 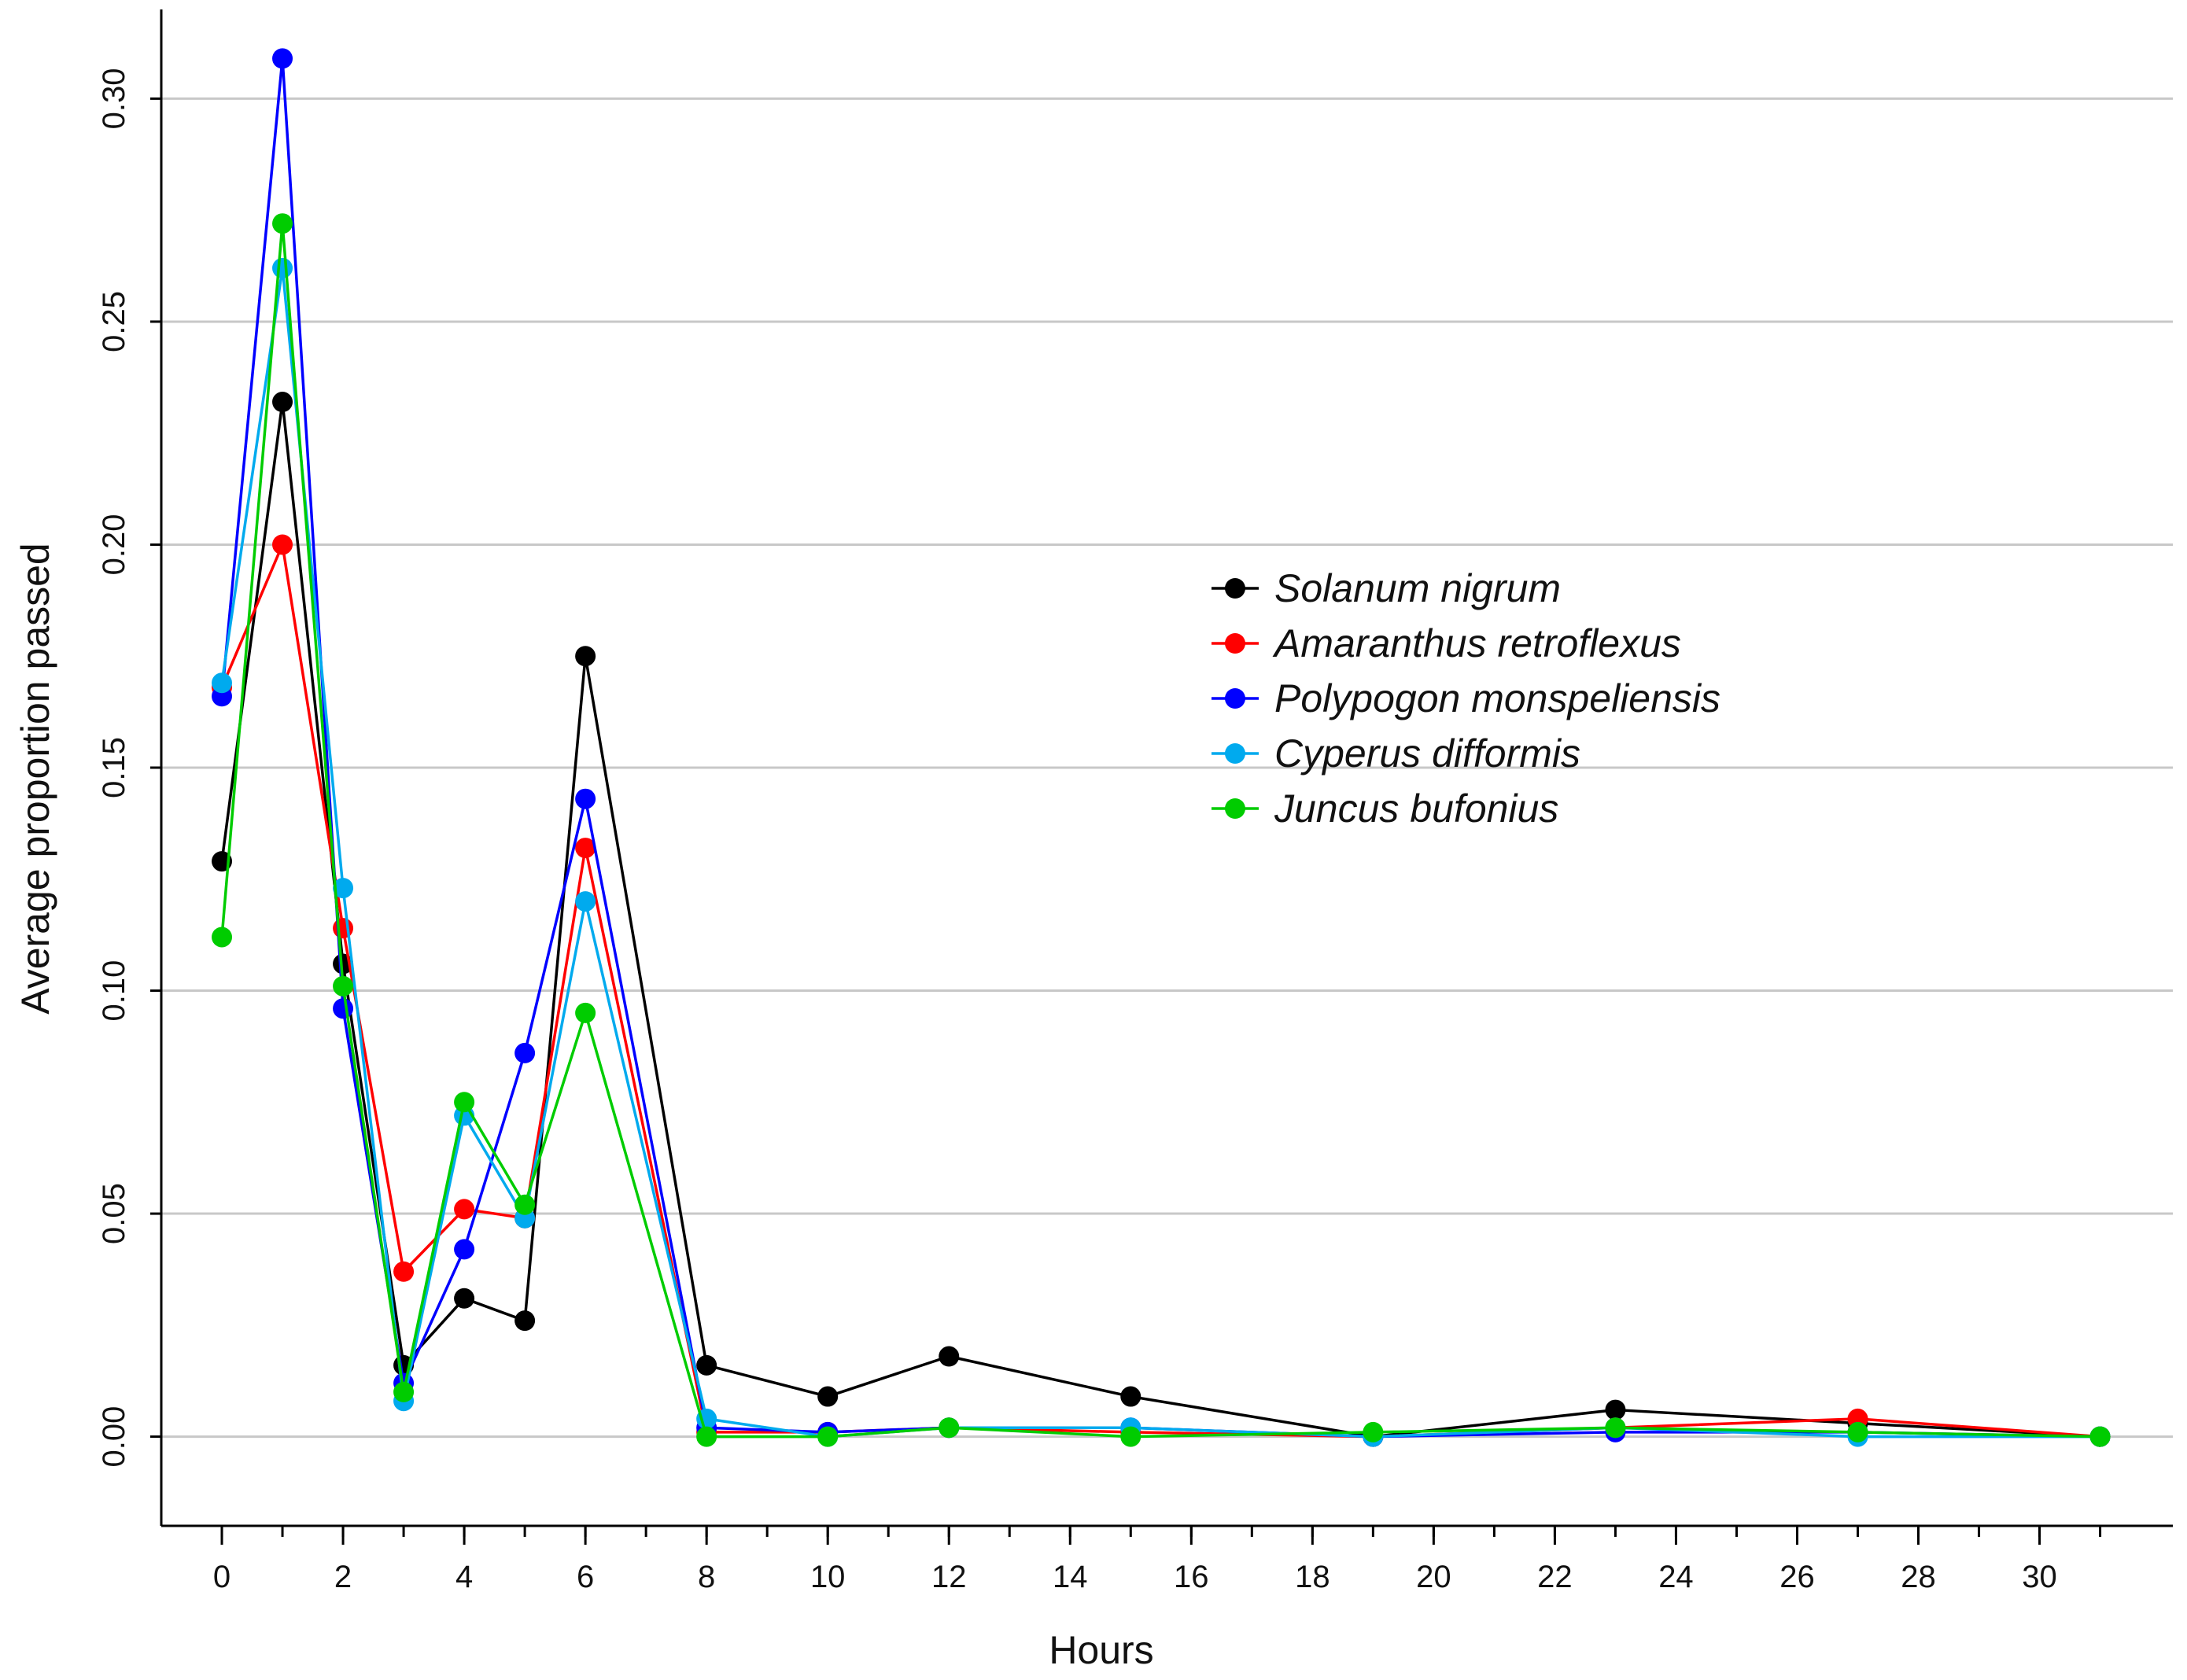 What do you see at coordinates (114, 1437) in the screenshot?
I see `y-tick-label: 0.00` at bounding box center [114, 1437].